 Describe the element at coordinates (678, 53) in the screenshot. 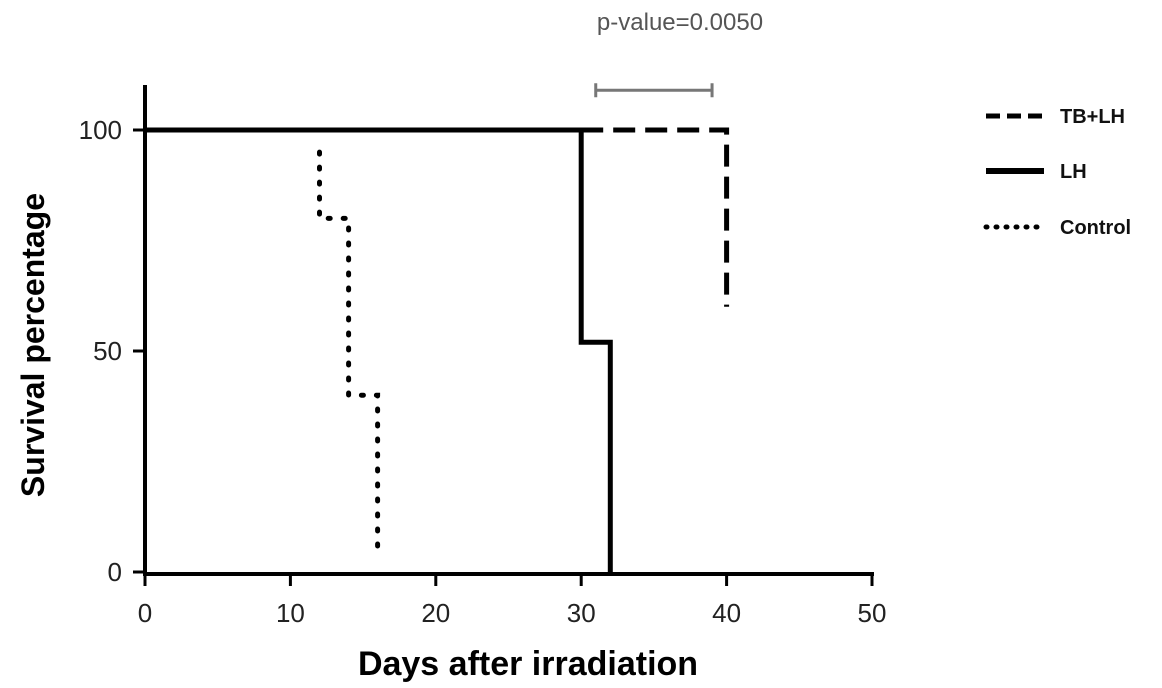

I see `annotation-layer: p-value=0.0050` at that location.